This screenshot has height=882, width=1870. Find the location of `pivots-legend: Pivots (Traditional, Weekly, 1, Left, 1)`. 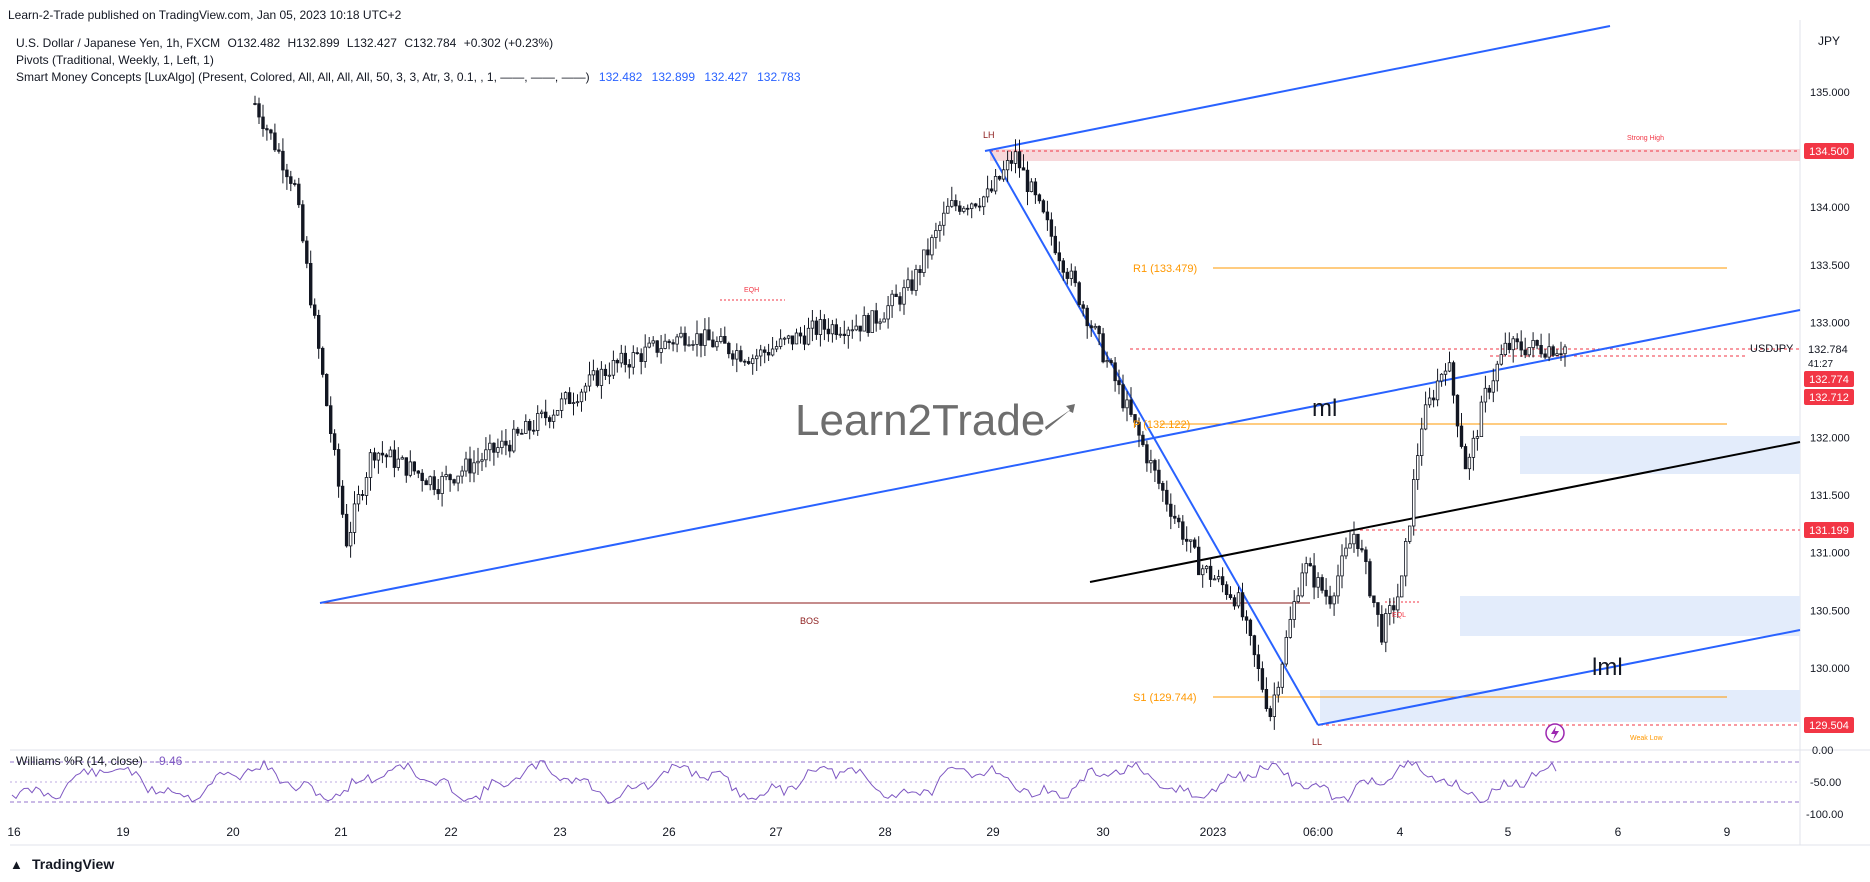

pivots-legend: Pivots (Traditional, Weekly, 1, Left, 1) is located at coordinates (115, 60).